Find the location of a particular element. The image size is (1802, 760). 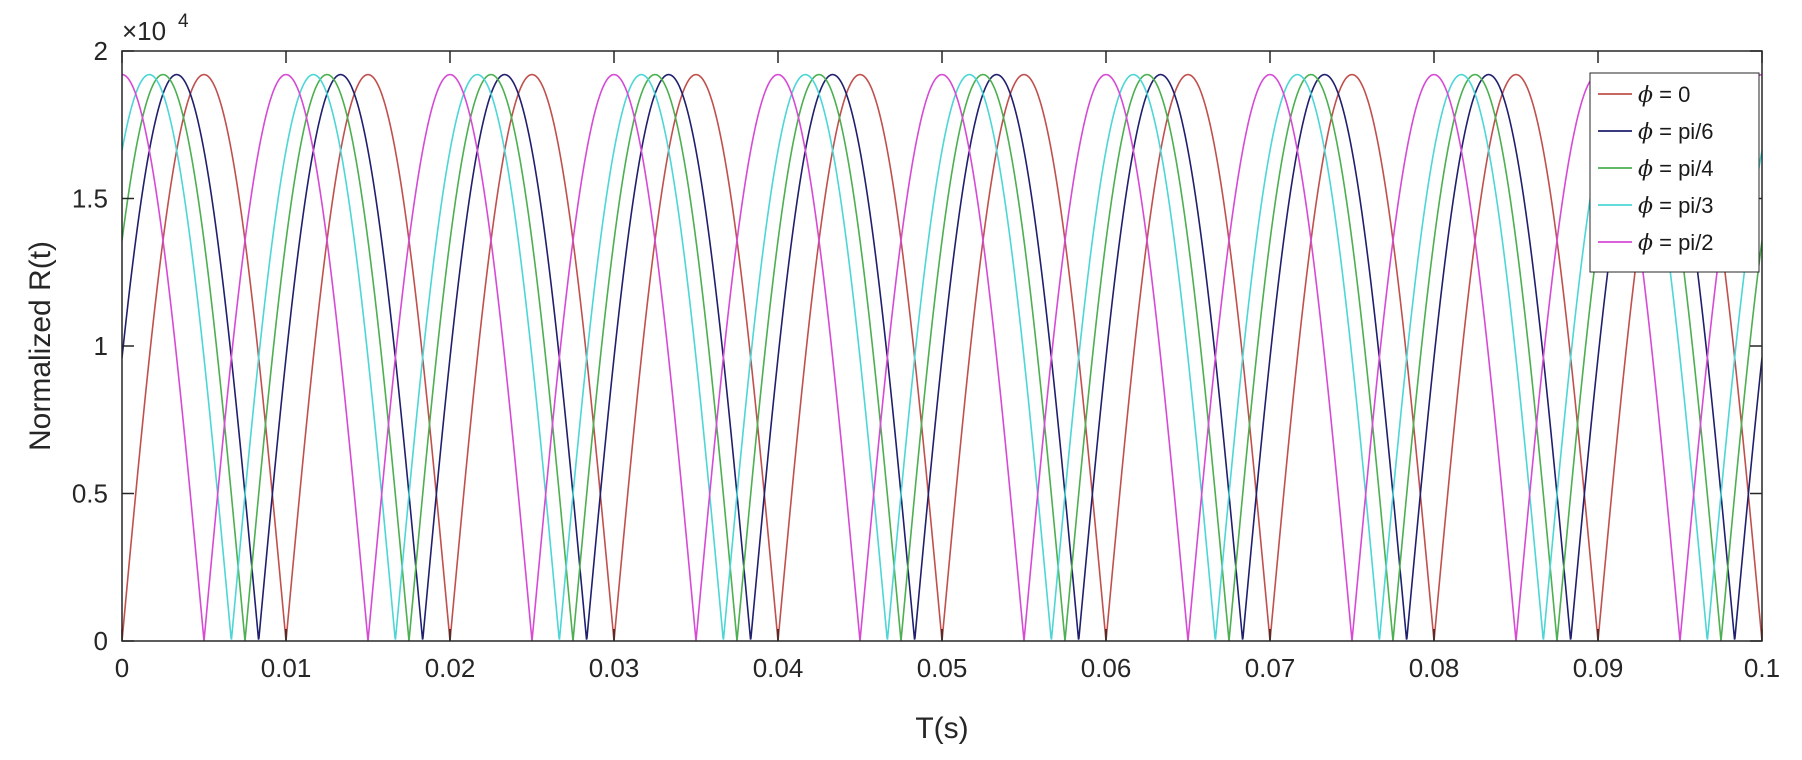

y-tick-label: 1.5 is located at coordinates (90, 199).